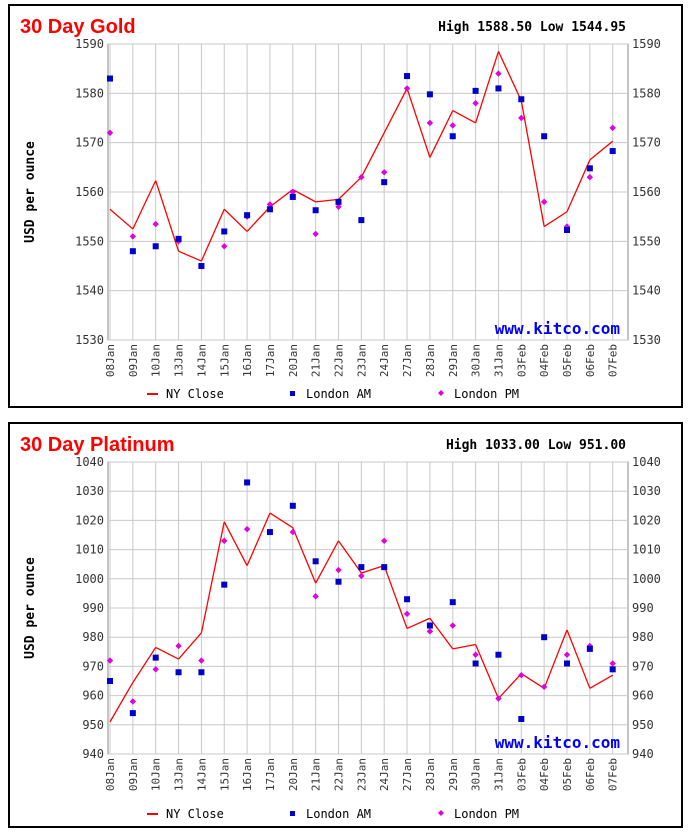  What do you see at coordinates (613, 360) in the screenshot?
I see `x-tick-label: 07Feb` at bounding box center [613, 360].